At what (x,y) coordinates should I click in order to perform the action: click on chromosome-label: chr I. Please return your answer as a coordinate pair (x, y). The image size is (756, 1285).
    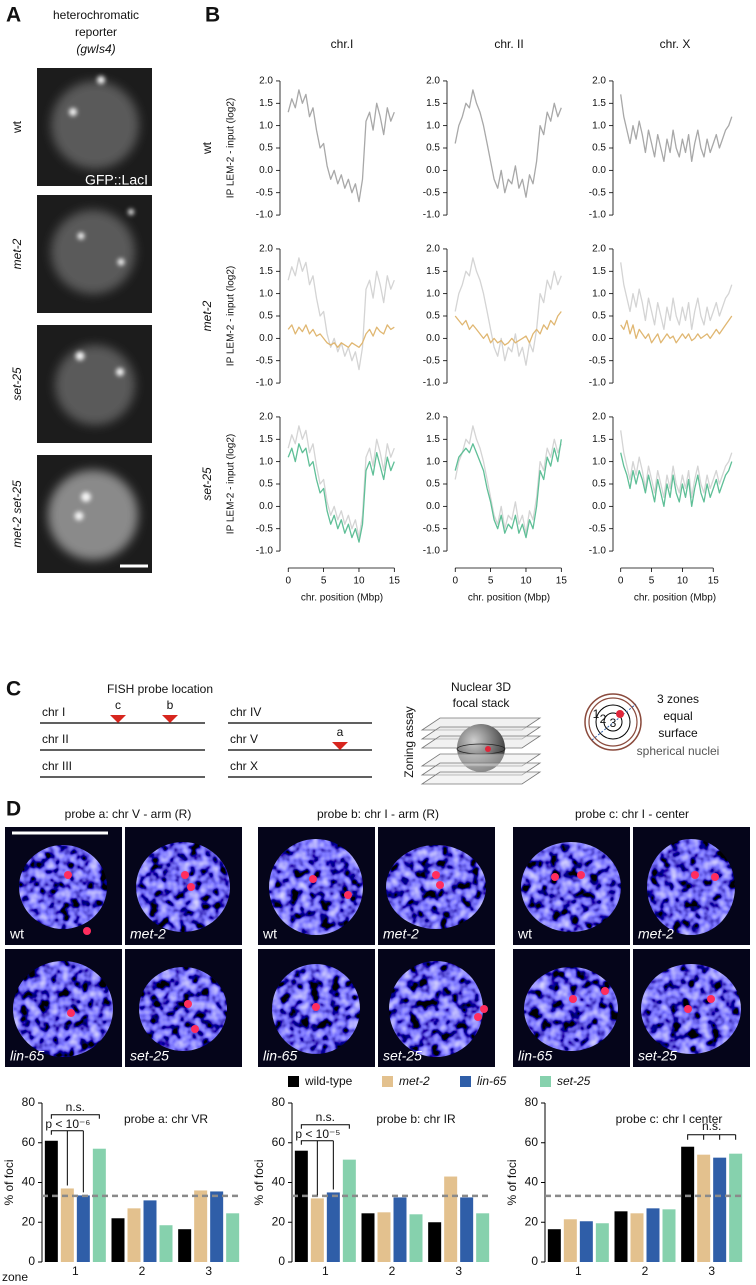
    Looking at the image, I should click on (53, 712).